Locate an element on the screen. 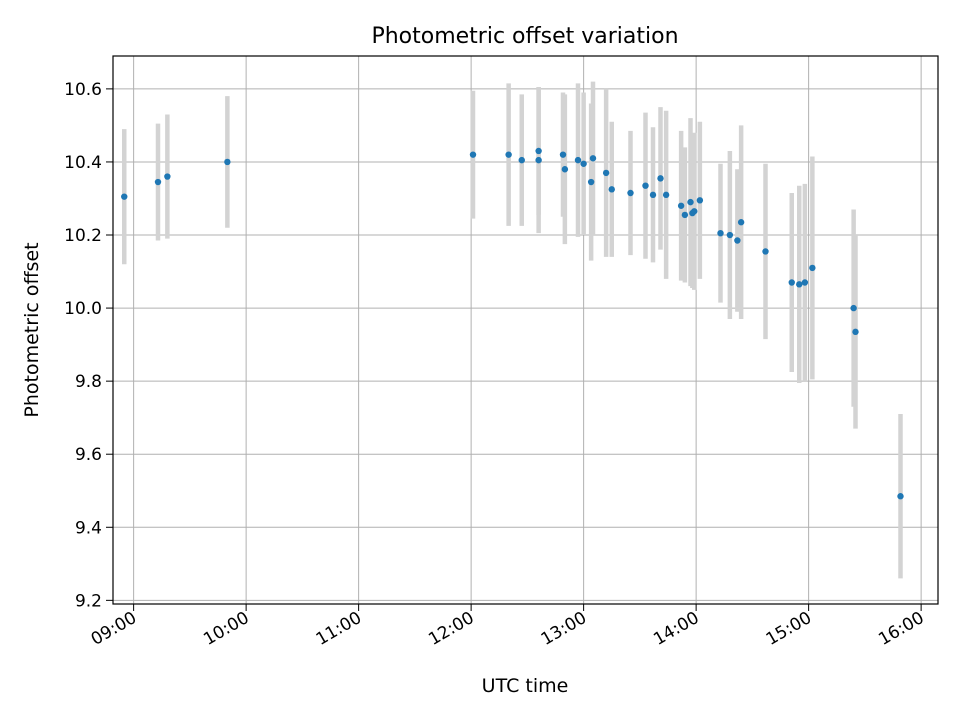 This screenshot has height=724, width=960. y-tick-label: 9.2 is located at coordinates (88, 601).